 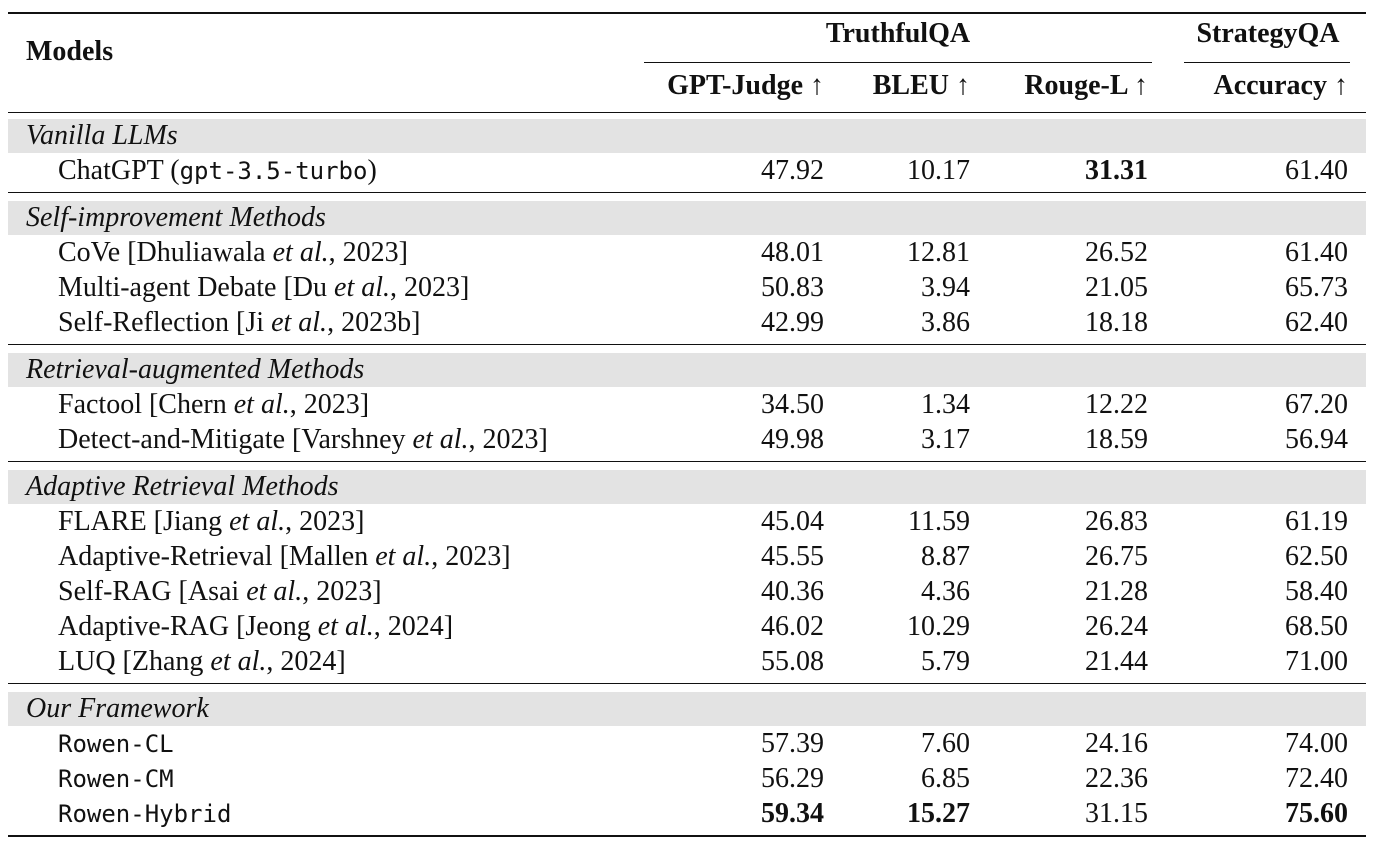 What do you see at coordinates (687, 487) in the screenshot?
I see `group-header: Adaptive Retrieval Methods` at bounding box center [687, 487].